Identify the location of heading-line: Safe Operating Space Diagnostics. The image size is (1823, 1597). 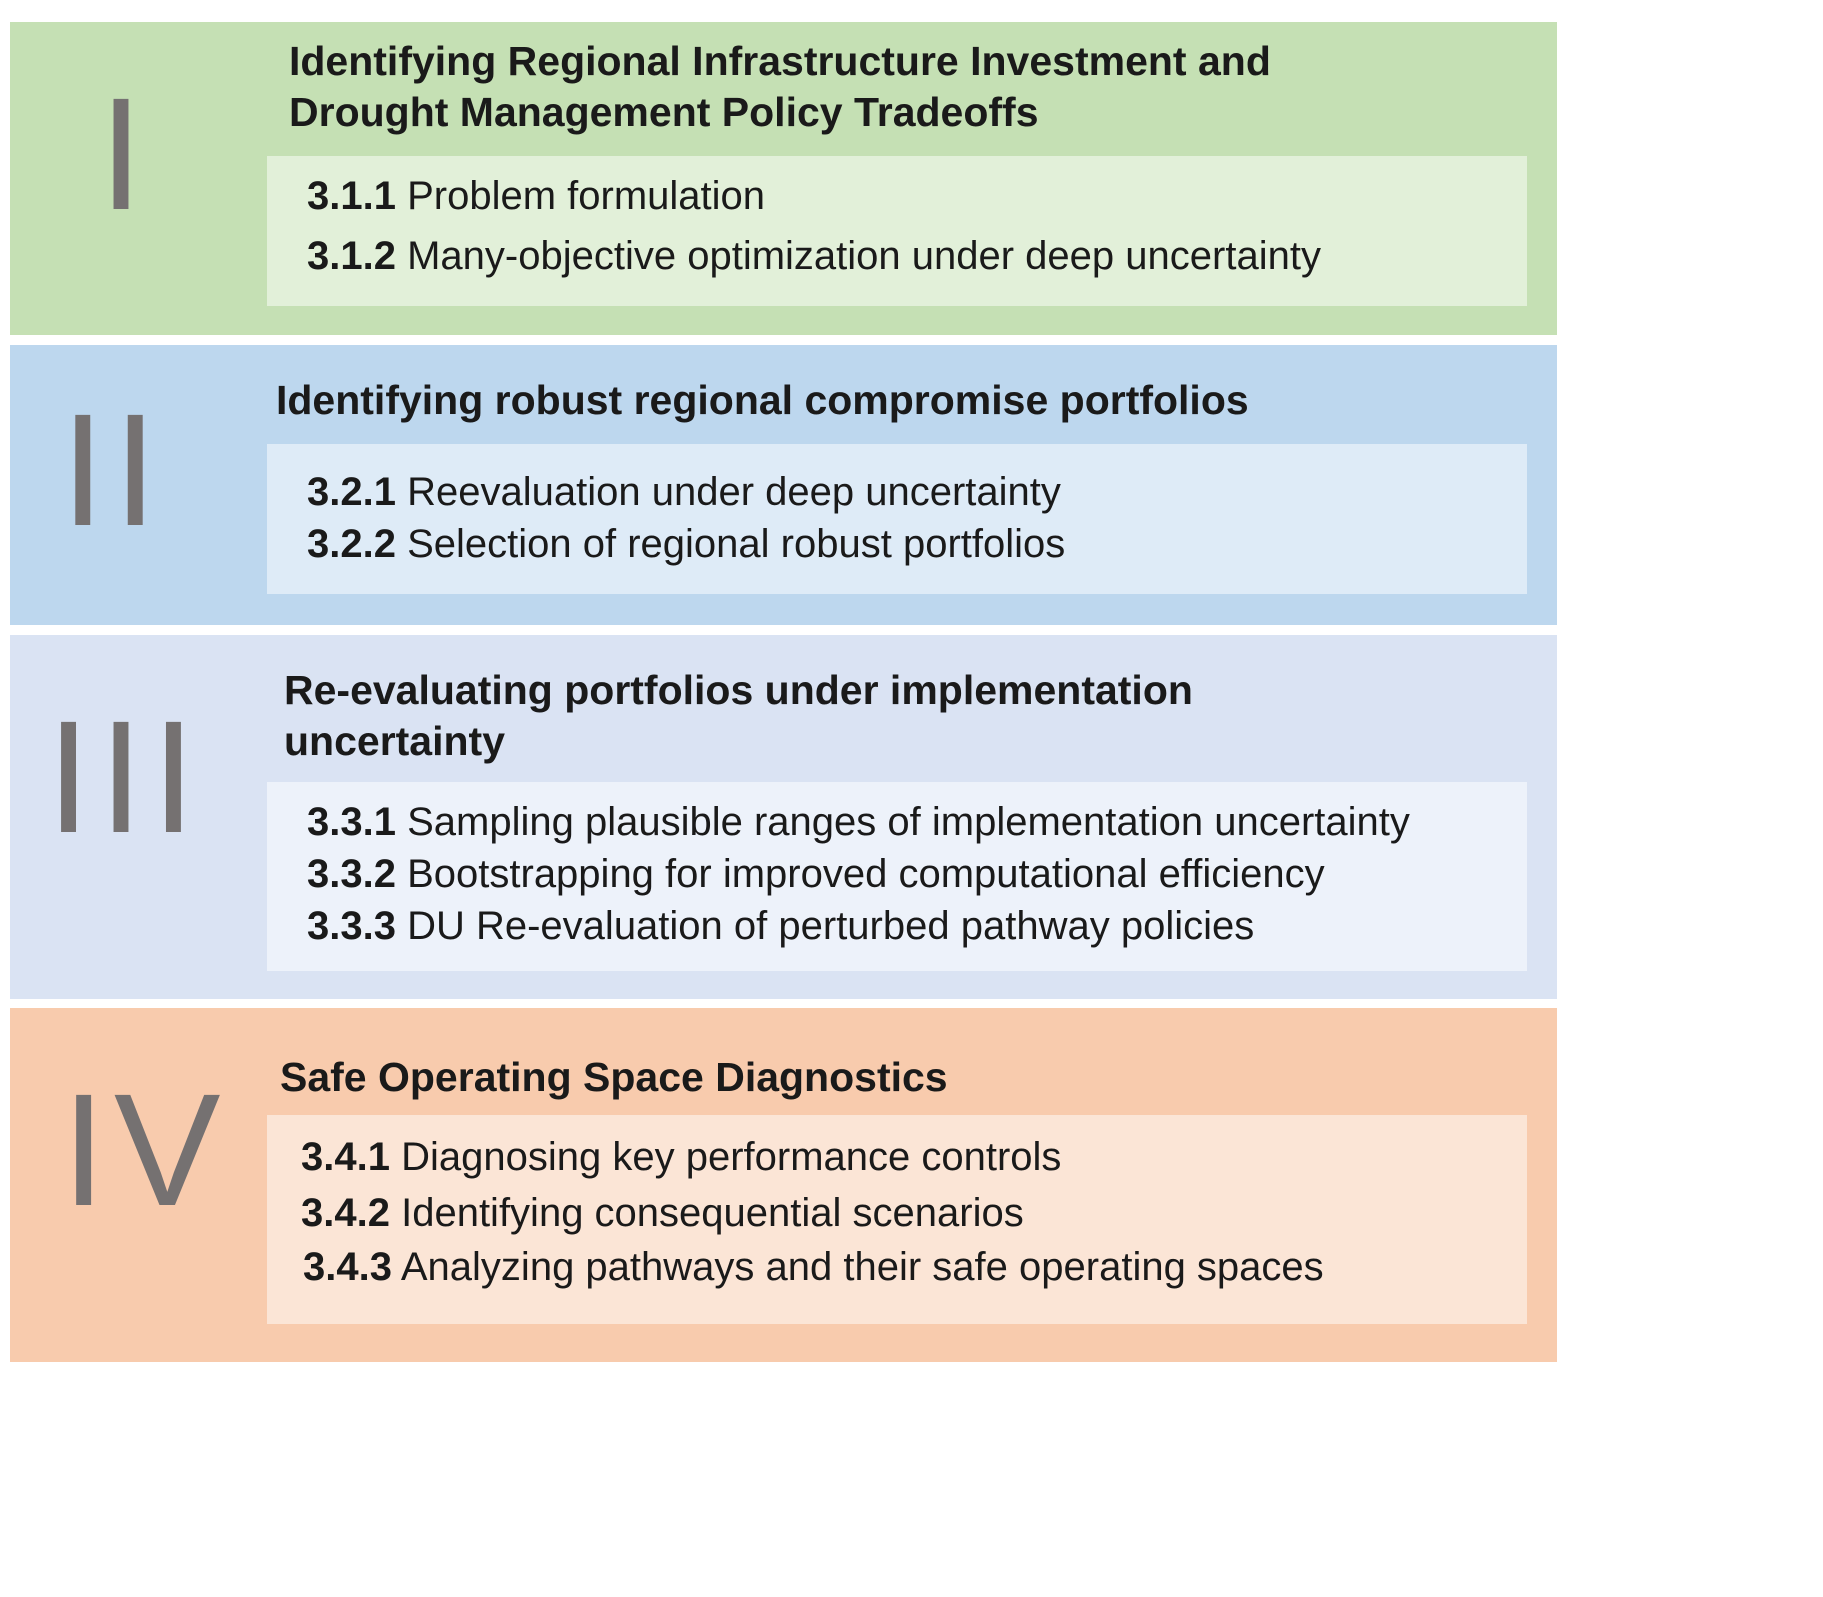
(614, 1077).